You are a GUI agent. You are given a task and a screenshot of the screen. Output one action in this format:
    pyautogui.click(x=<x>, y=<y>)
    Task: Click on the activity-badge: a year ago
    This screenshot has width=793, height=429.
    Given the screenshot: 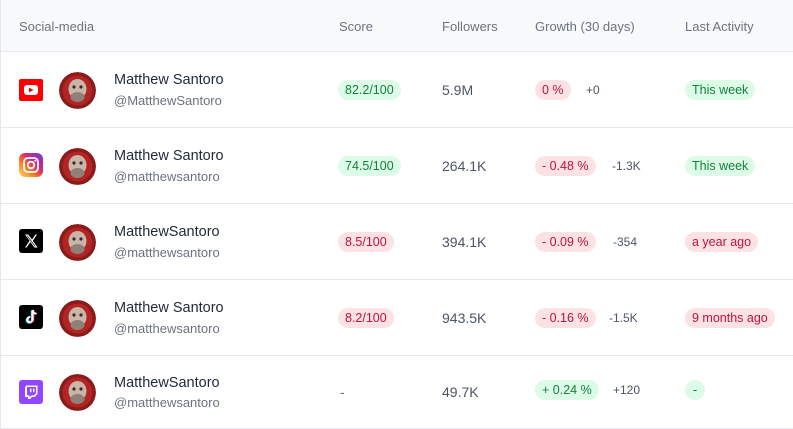 What is the action you would take?
    pyautogui.click(x=722, y=242)
    